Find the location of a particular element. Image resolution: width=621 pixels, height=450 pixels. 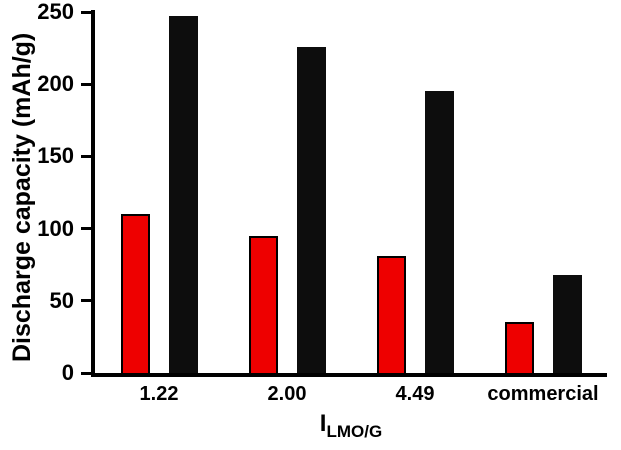

bar-black-series-group4 is located at coordinates (567, 323).